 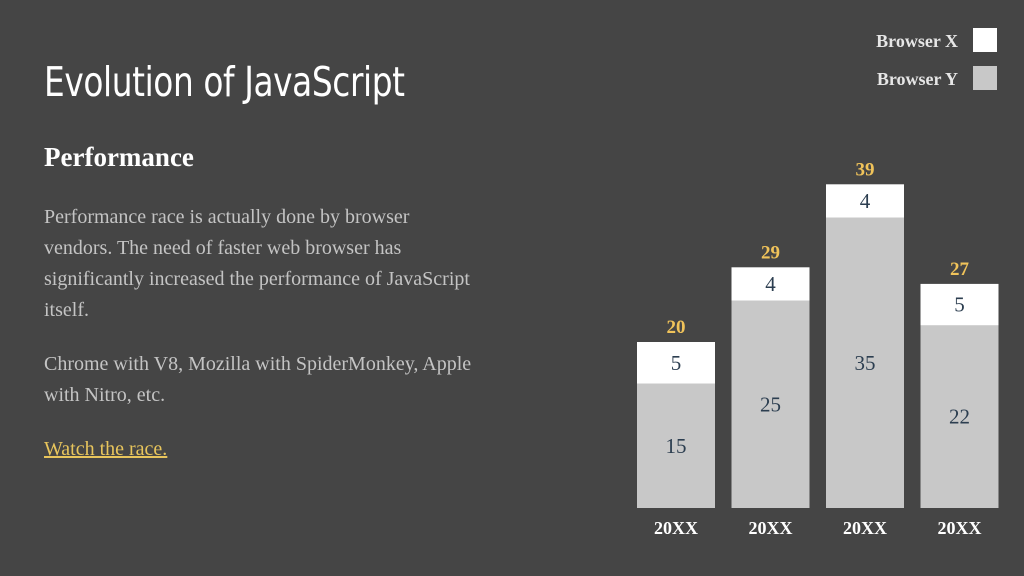 What do you see at coordinates (936, 59) in the screenshot?
I see `chart-legend: Browser X Browser Y` at bounding box center [936, 59].